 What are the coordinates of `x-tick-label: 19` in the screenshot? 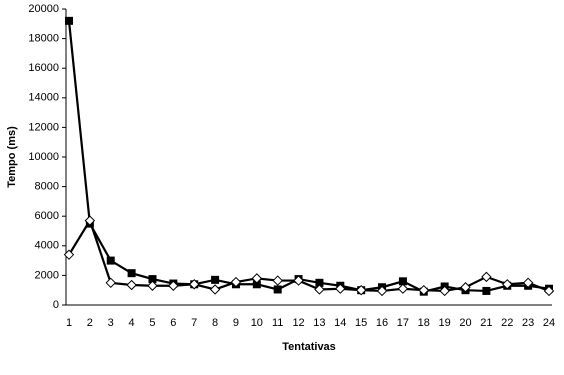 It's located at (445, 323).